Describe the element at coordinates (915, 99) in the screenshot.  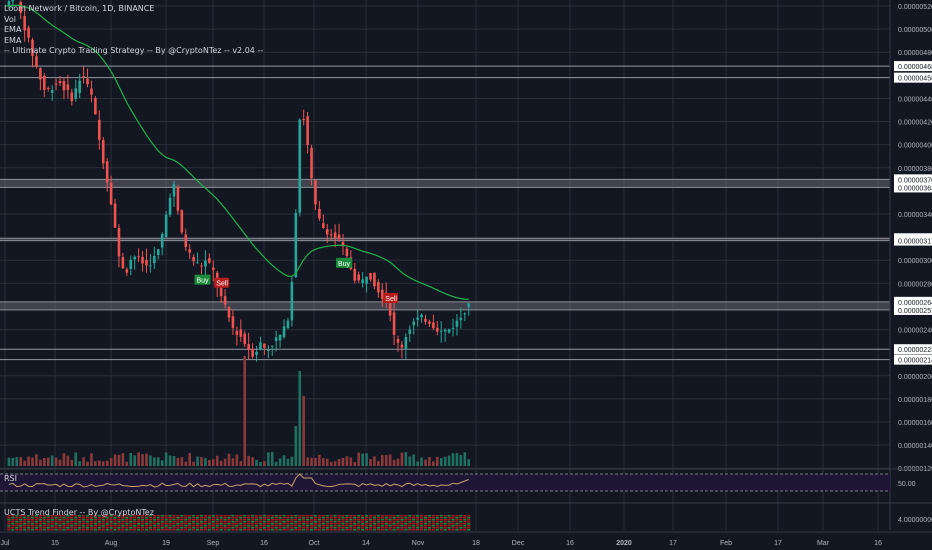
I see `price-tick-label: 0.00000440` at that location.